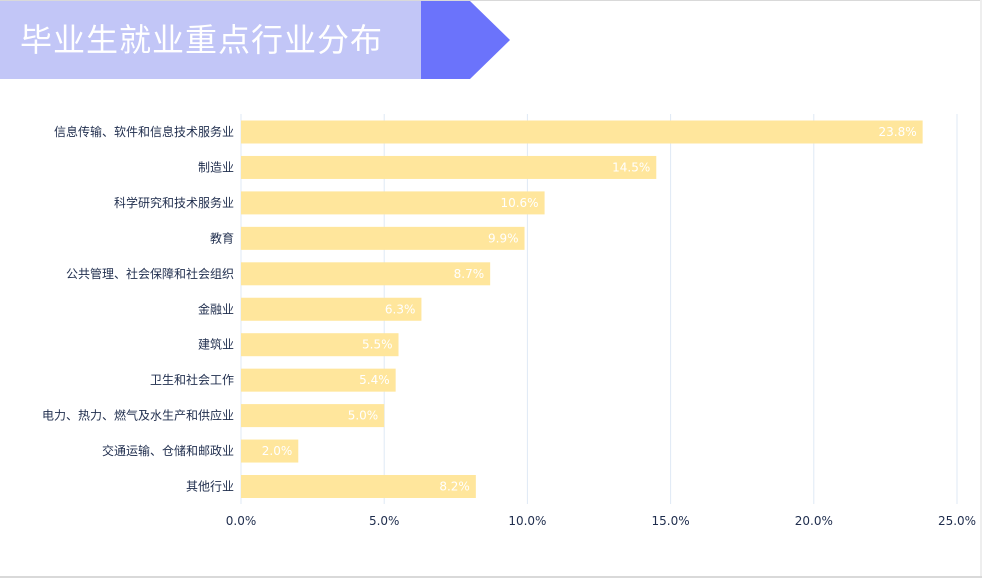  I want to click on data-label: 8.2%, so click(454, 487).